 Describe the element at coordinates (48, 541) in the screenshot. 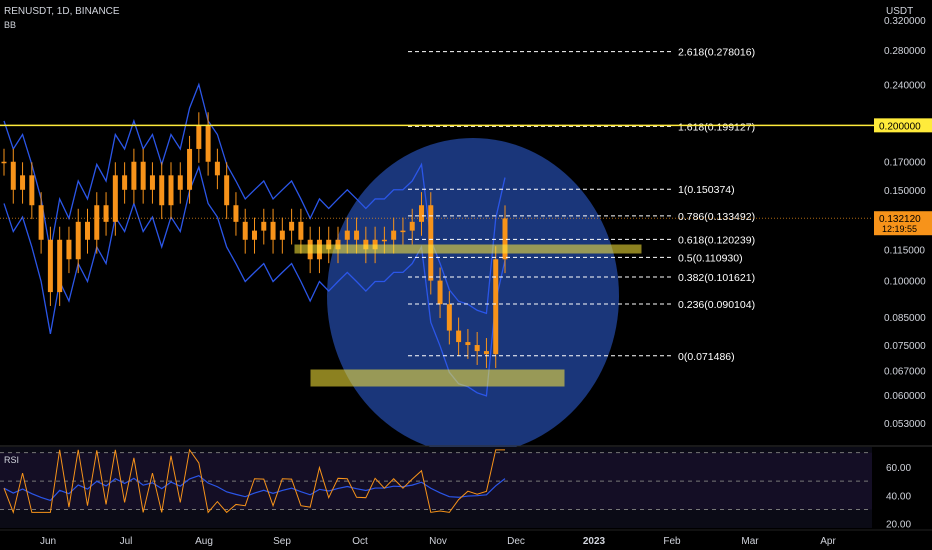

I see `time-tick-label: Jun` at that location.